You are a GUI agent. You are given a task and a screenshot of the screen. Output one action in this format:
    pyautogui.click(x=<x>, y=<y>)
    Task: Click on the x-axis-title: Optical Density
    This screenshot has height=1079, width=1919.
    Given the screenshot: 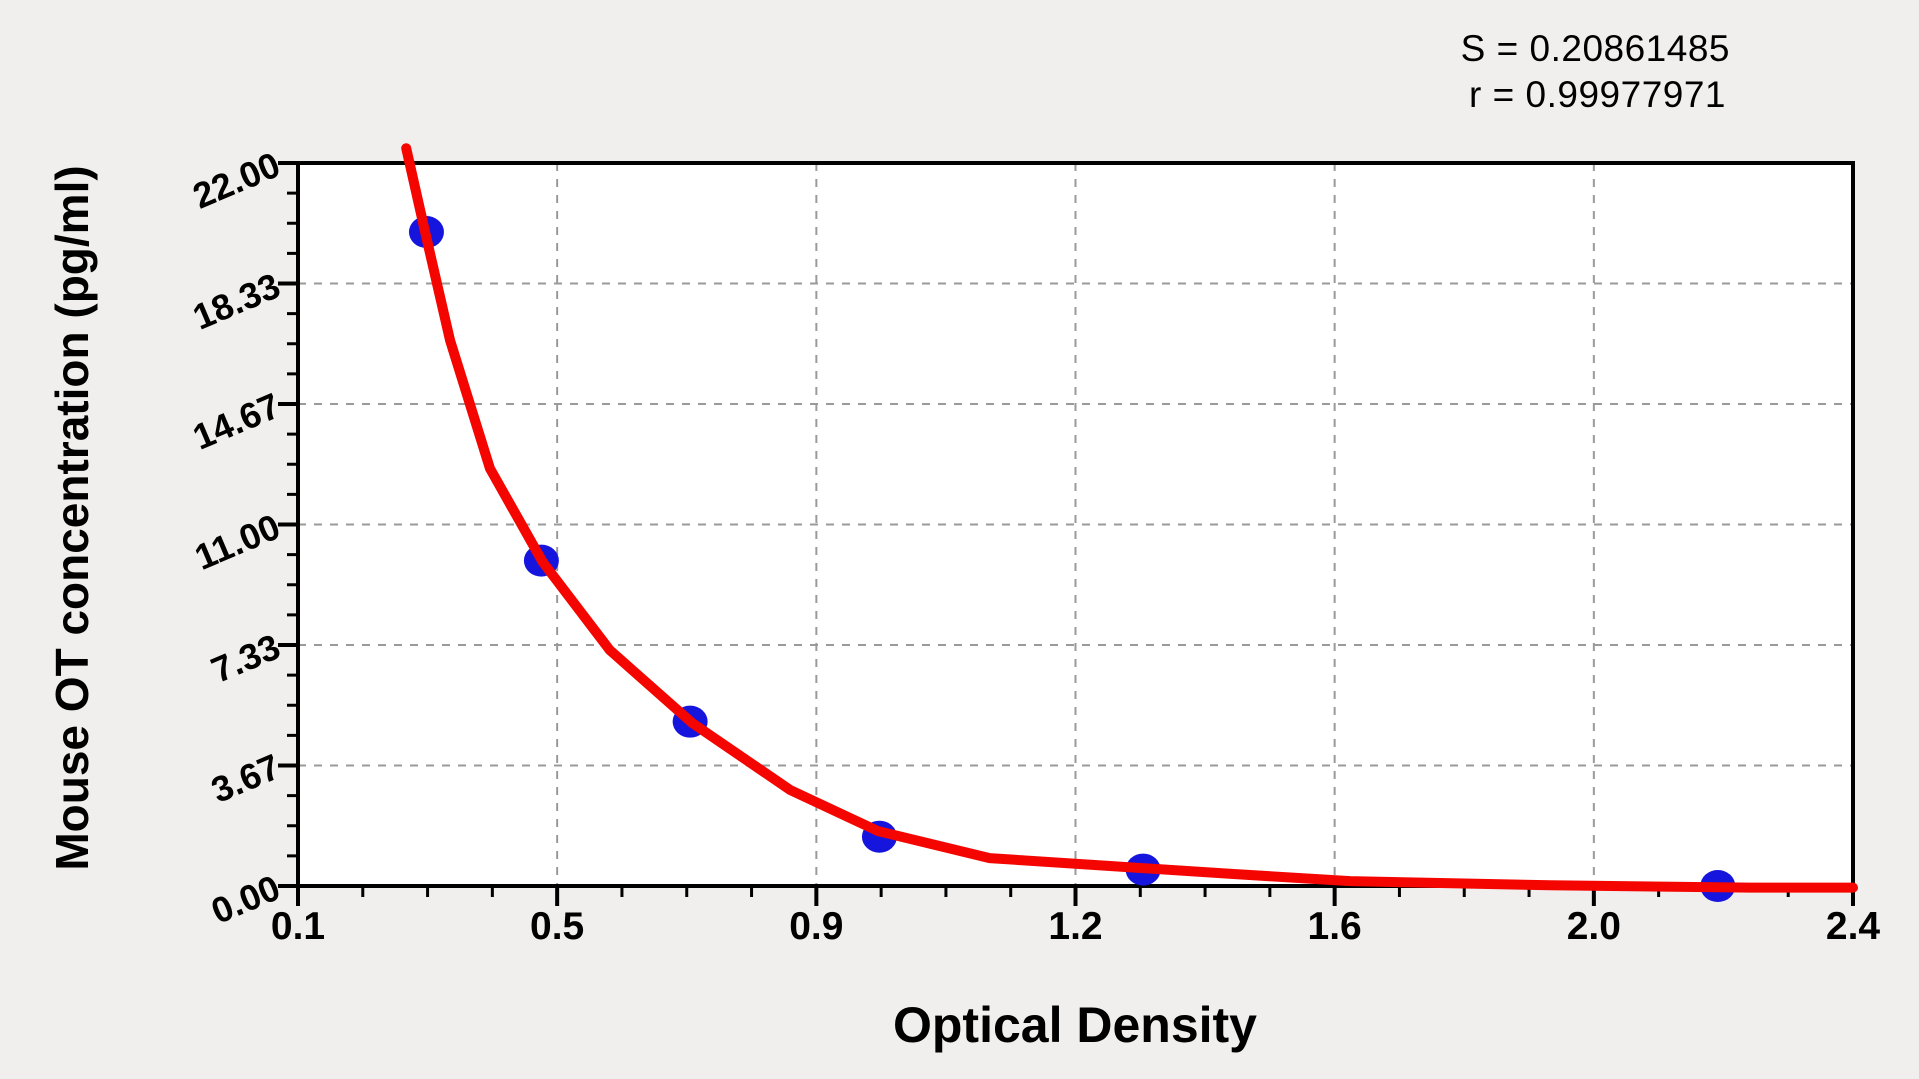 What is the action you would take?
    pyautogui.click(x=1075, y=1025)
    